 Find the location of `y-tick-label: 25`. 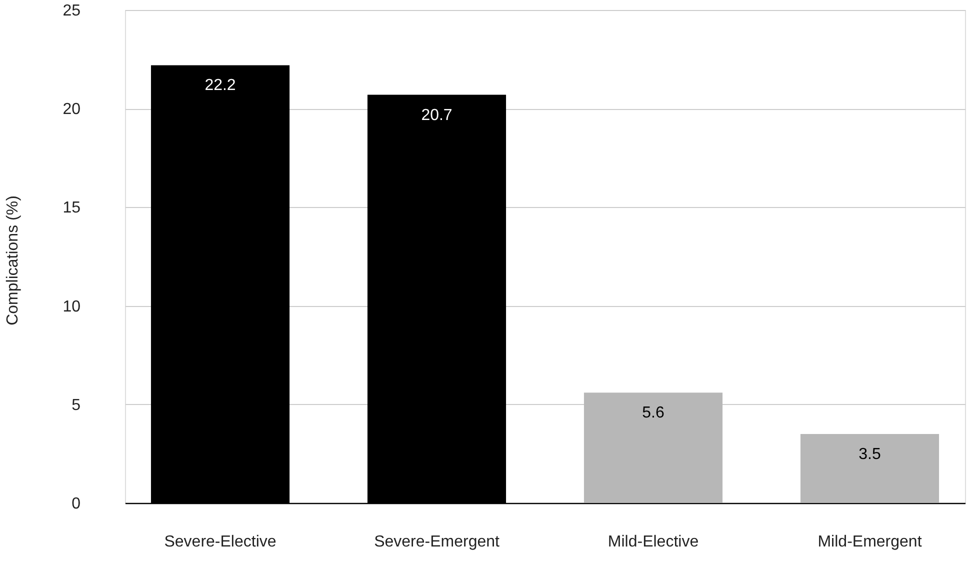

y-tick-label: 25 is located at coordinates (71, 11).